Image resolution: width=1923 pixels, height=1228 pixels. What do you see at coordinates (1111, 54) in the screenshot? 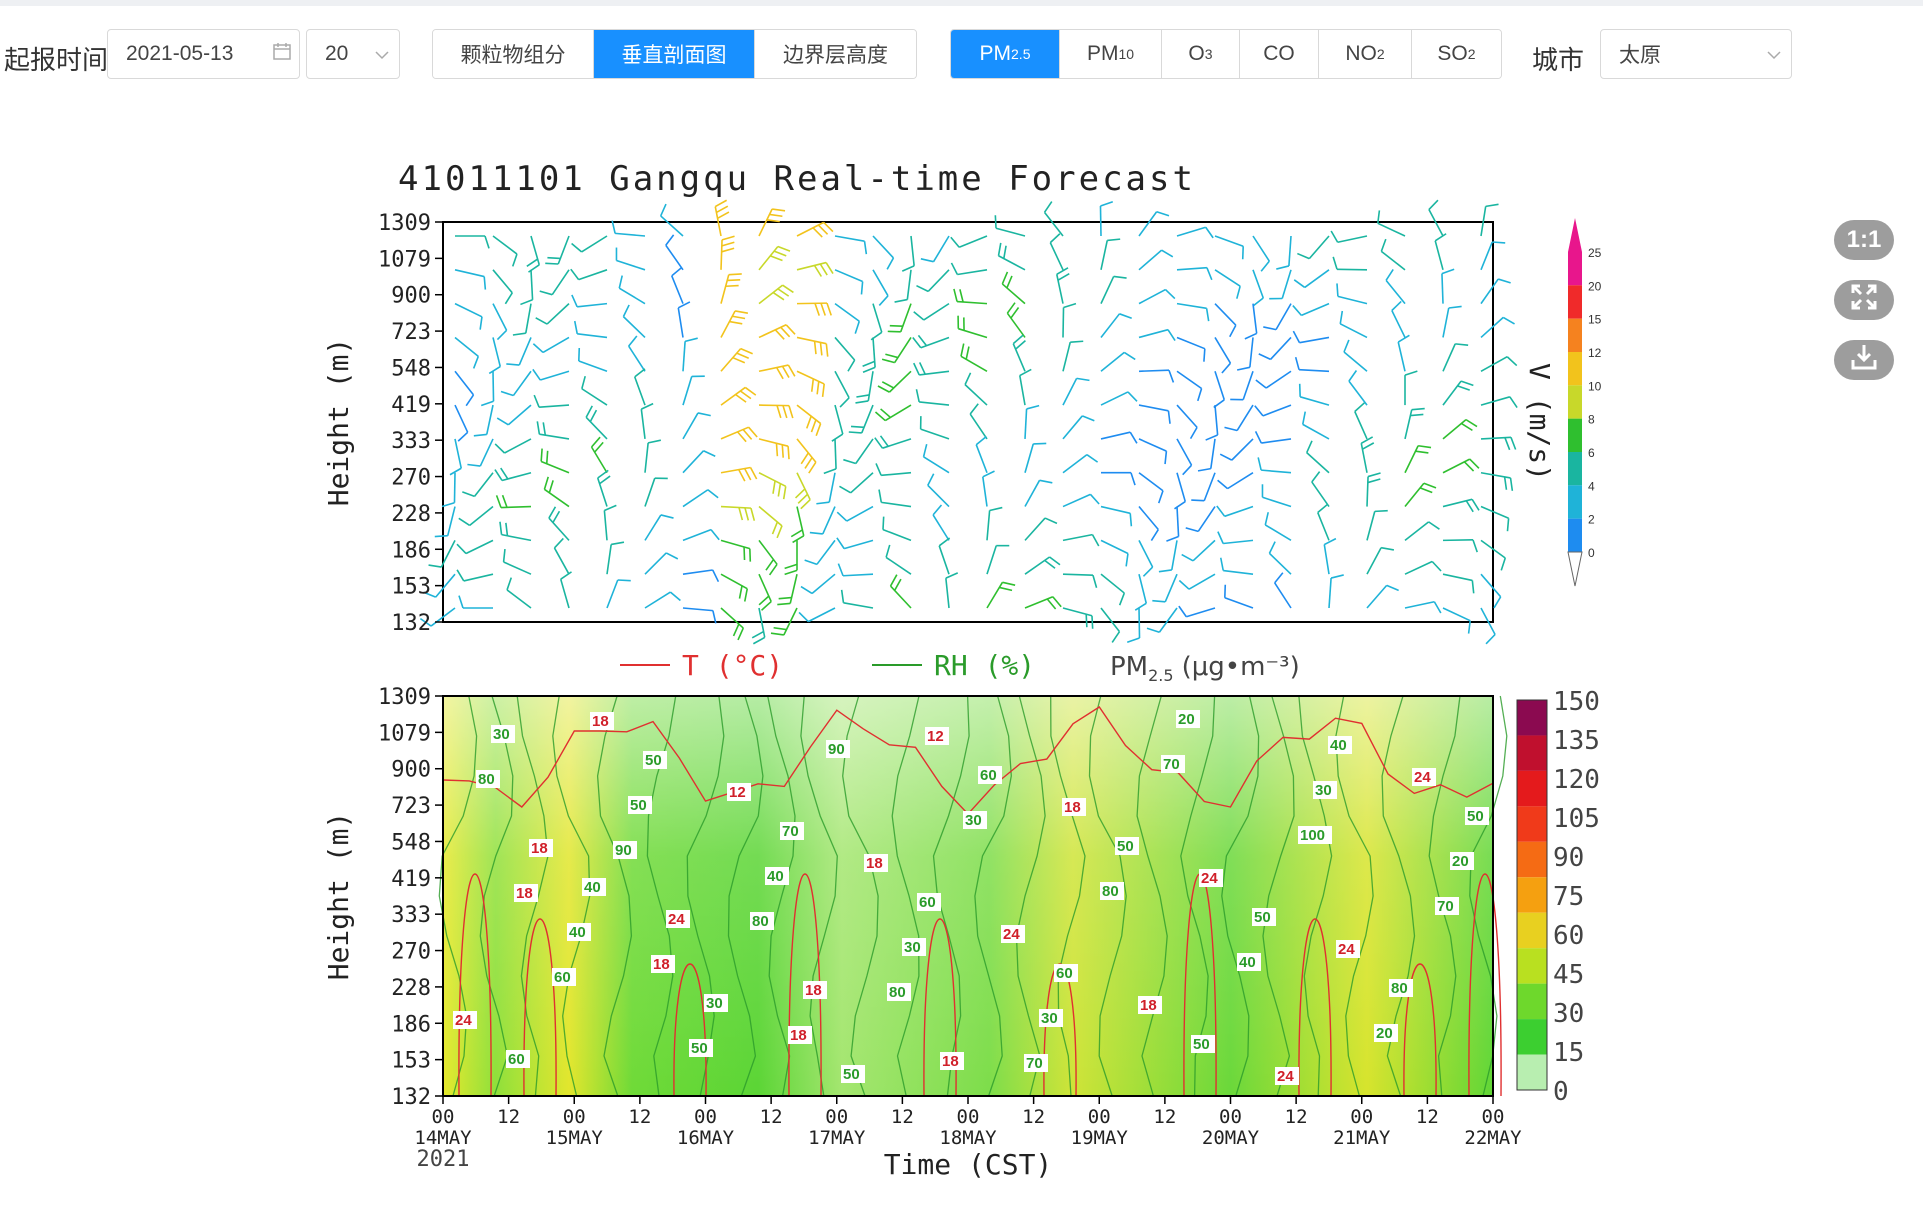
I see `tab-pm10: PM 10` at bounding box center [1111, 54].